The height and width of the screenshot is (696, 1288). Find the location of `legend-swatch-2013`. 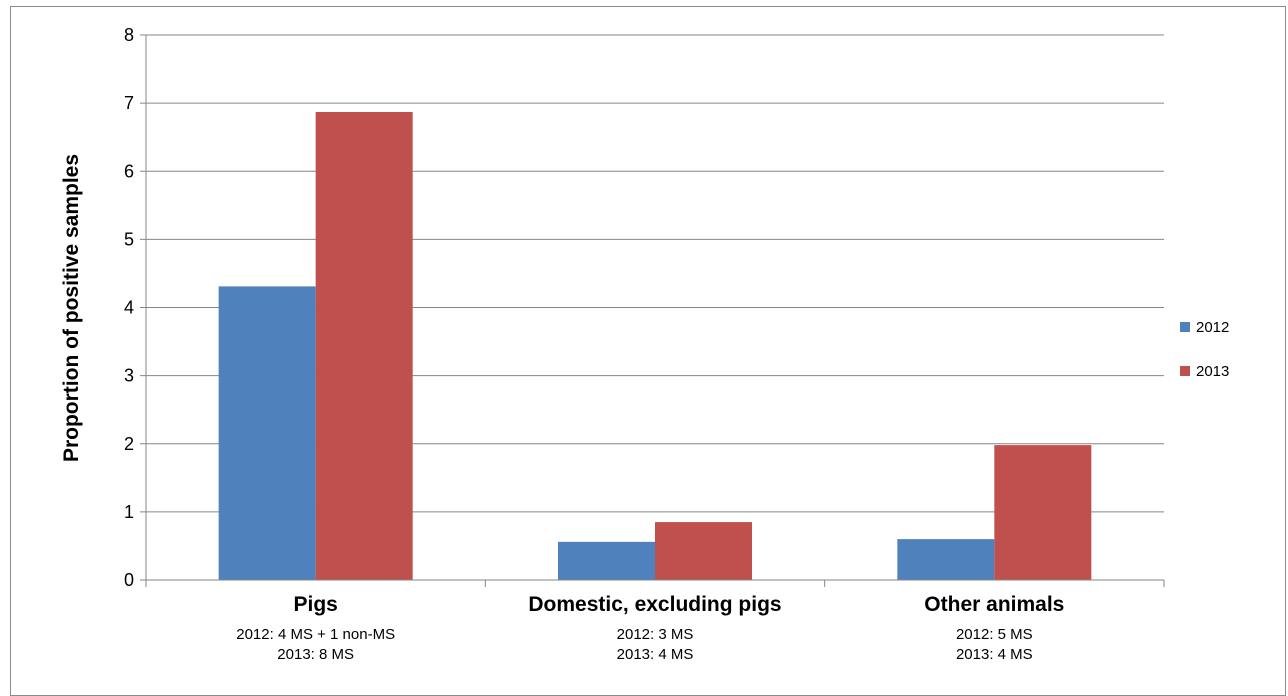

legend-swatch-2013 is located at coordinates (1185, 371).